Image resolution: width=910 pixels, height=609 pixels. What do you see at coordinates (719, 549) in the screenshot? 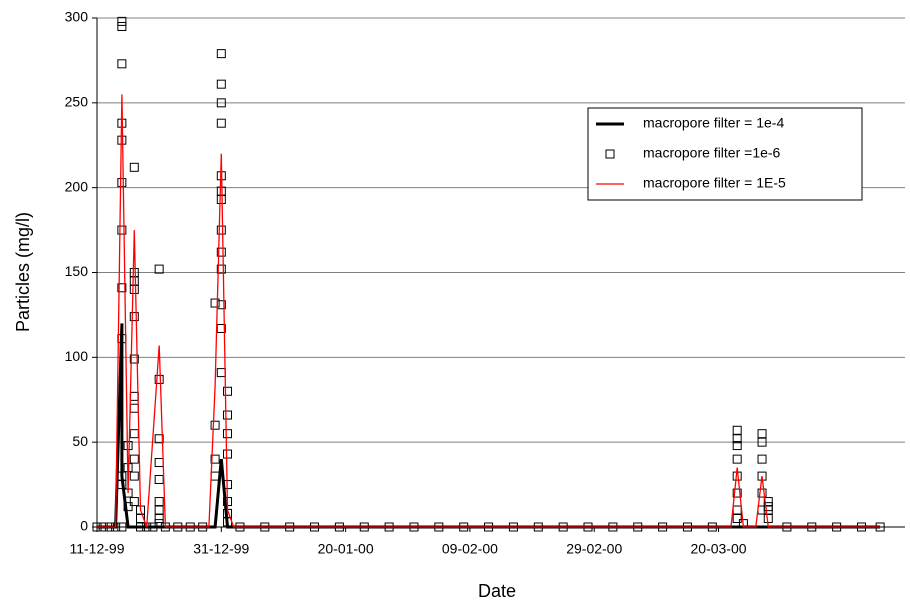
I see `x-tick-label: 20-03-00` at bounding box center [719, 549].